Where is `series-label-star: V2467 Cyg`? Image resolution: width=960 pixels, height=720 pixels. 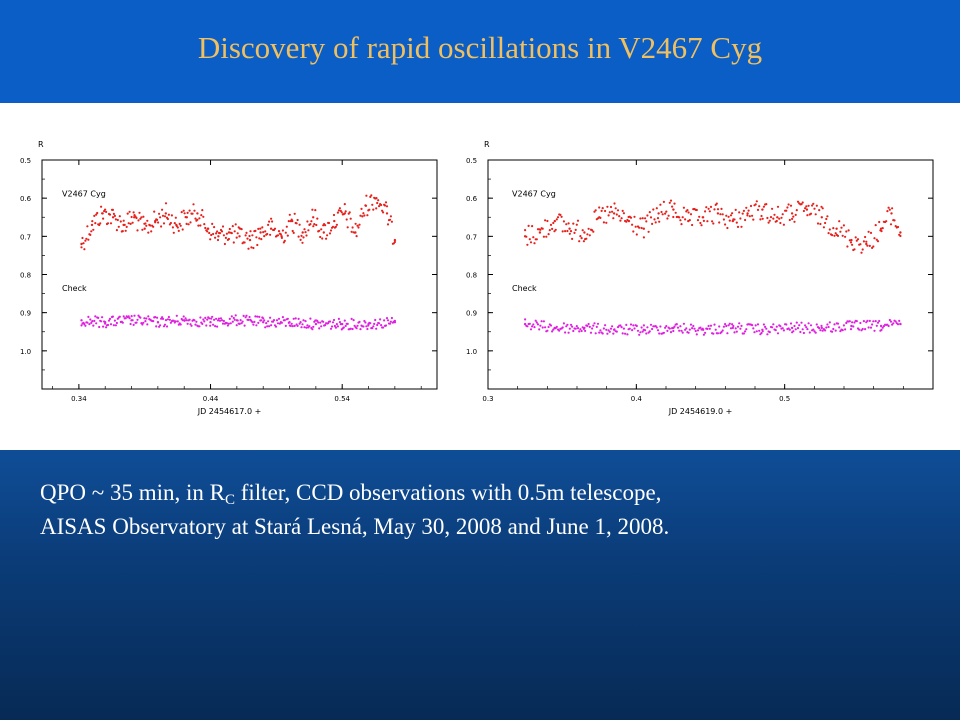 series-label-star: V2467 Cyg is located at coordinates (534, 193).